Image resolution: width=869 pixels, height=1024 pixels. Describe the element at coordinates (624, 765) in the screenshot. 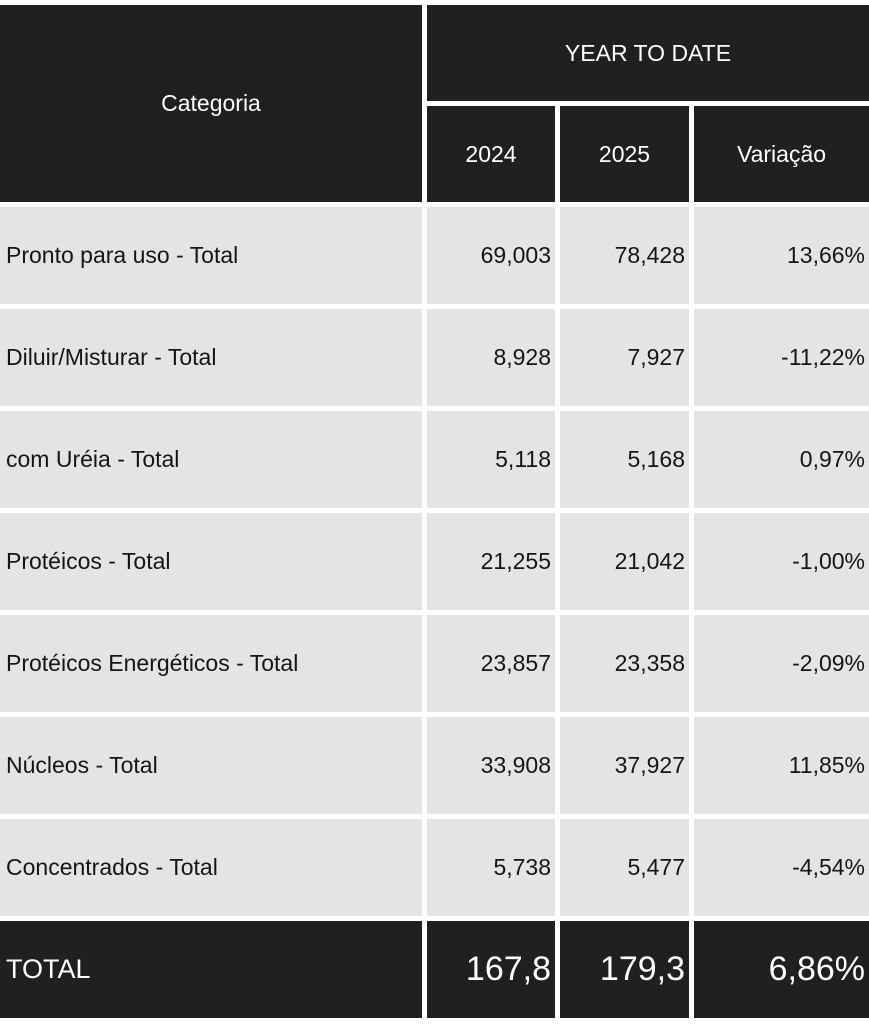

I see `value-2025-cell: 37,927` at that location.